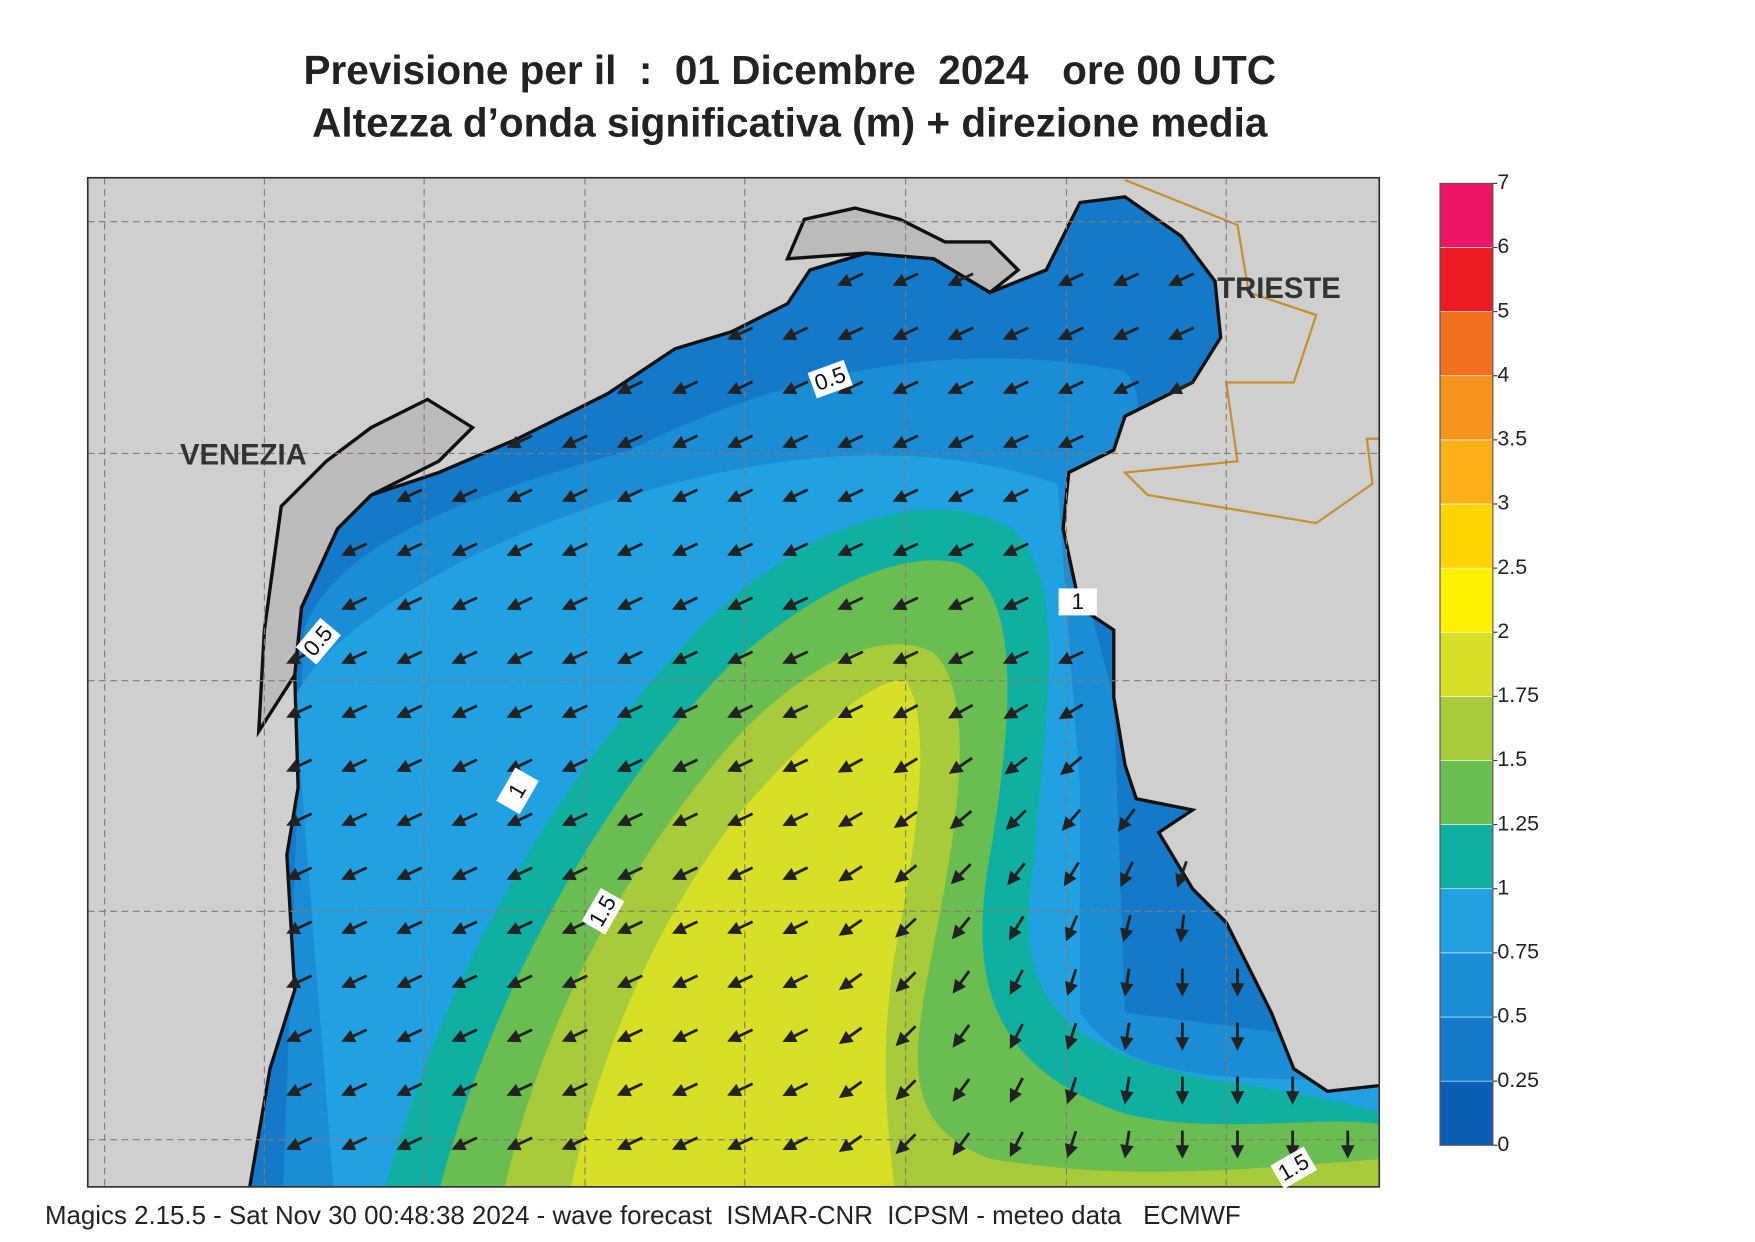  I want to click on colorbar-label: 2.5, so click(1512, 567).